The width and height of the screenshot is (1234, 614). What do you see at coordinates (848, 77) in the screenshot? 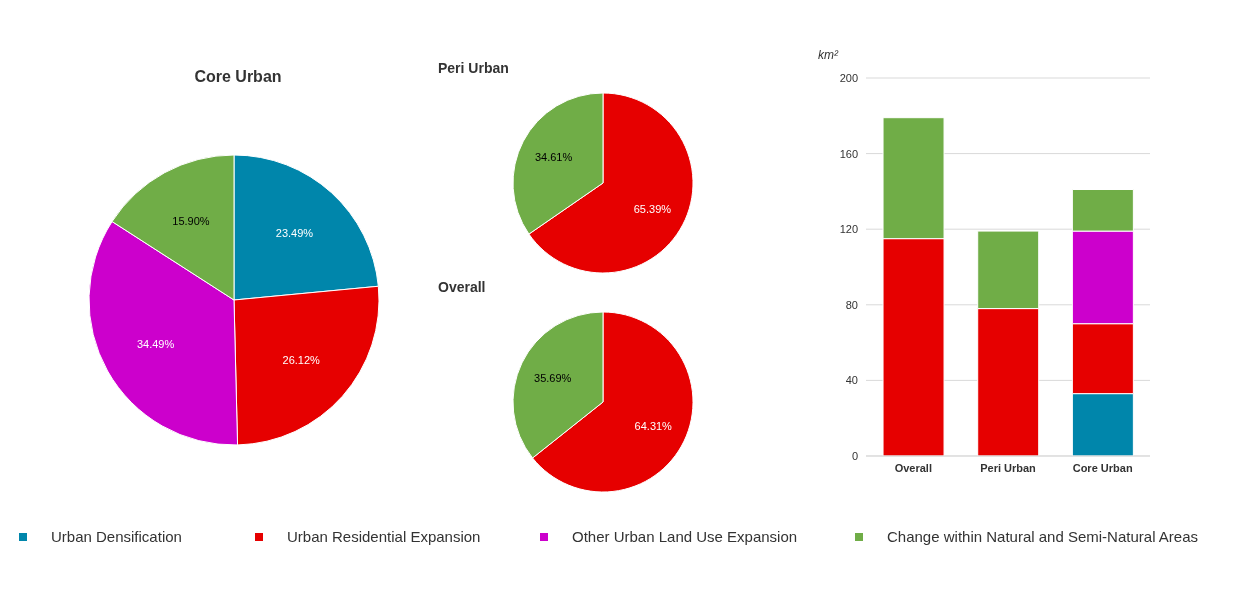
I see `y-tick-label: 200` at bounding box center [848, 77].